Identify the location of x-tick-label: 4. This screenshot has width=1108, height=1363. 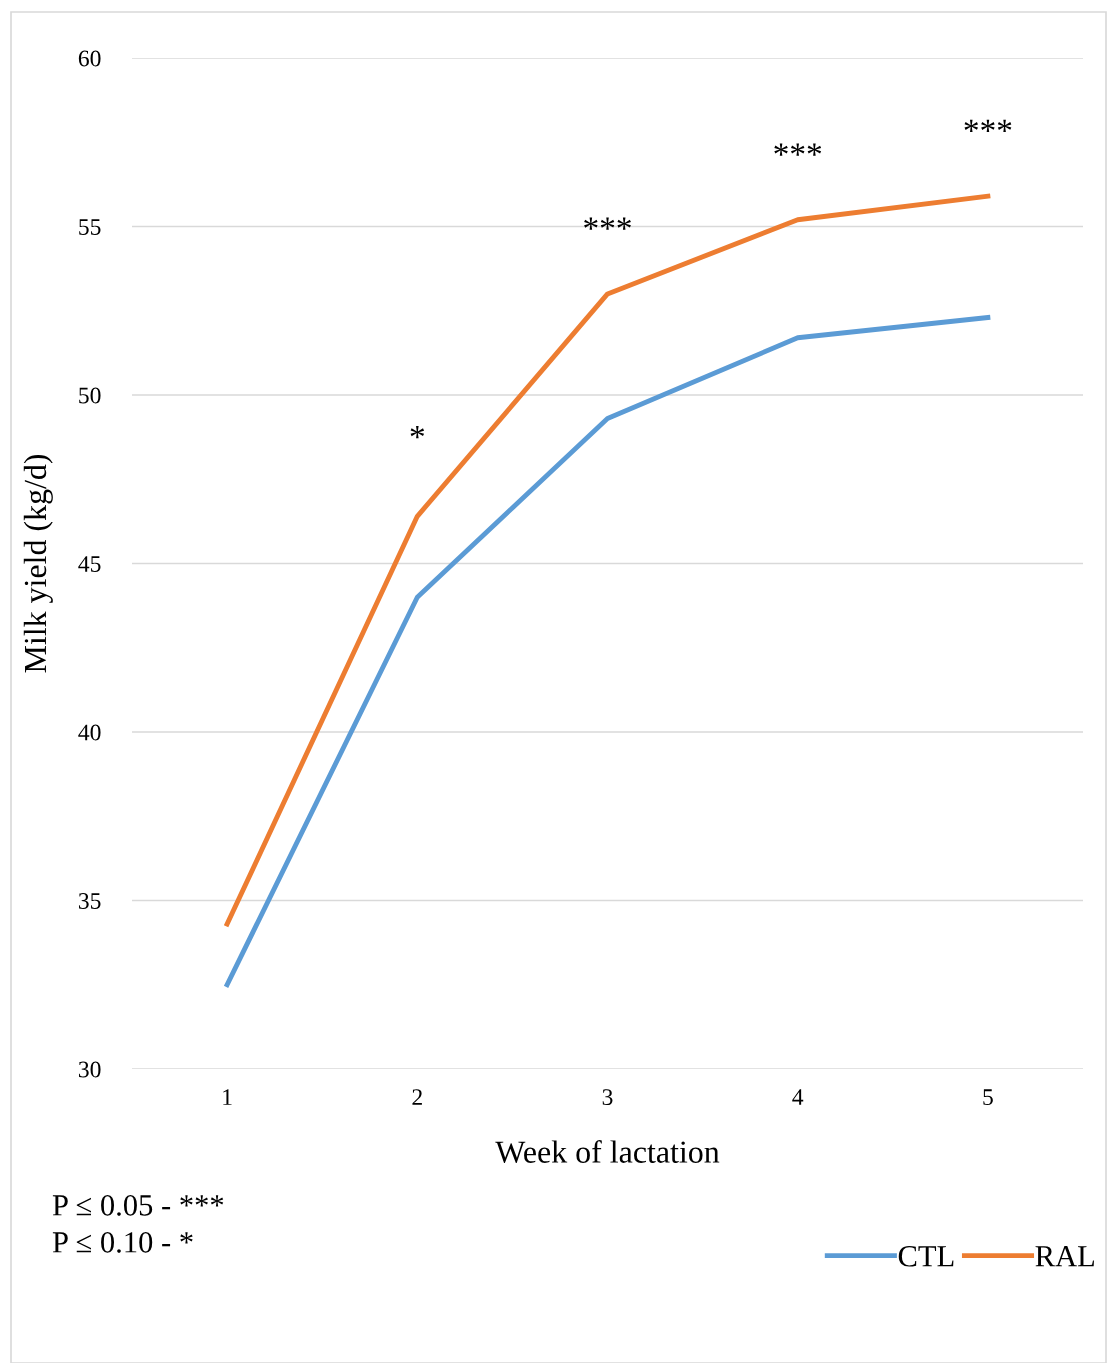
(798, 1097).